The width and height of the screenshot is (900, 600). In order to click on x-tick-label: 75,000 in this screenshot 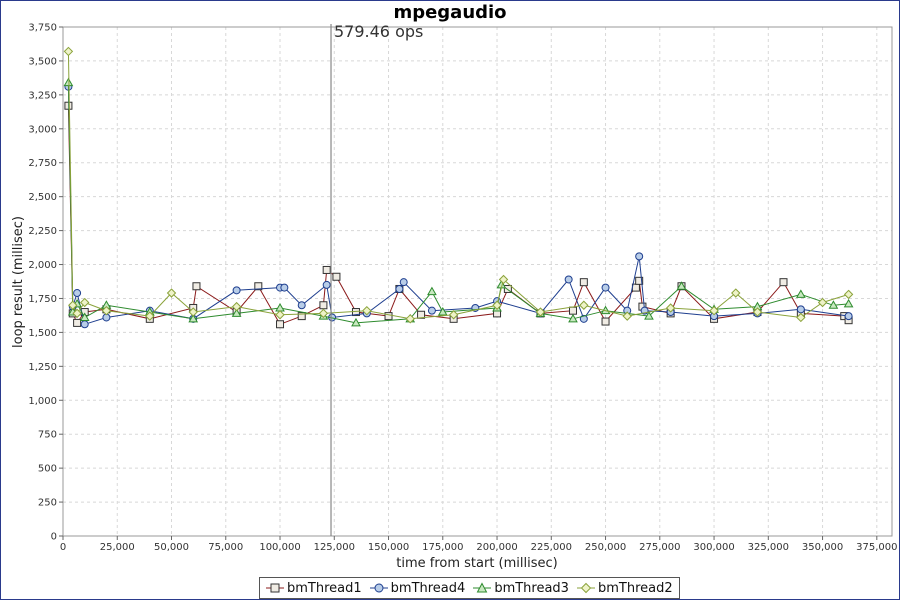, I will do `click(225, 547)`.